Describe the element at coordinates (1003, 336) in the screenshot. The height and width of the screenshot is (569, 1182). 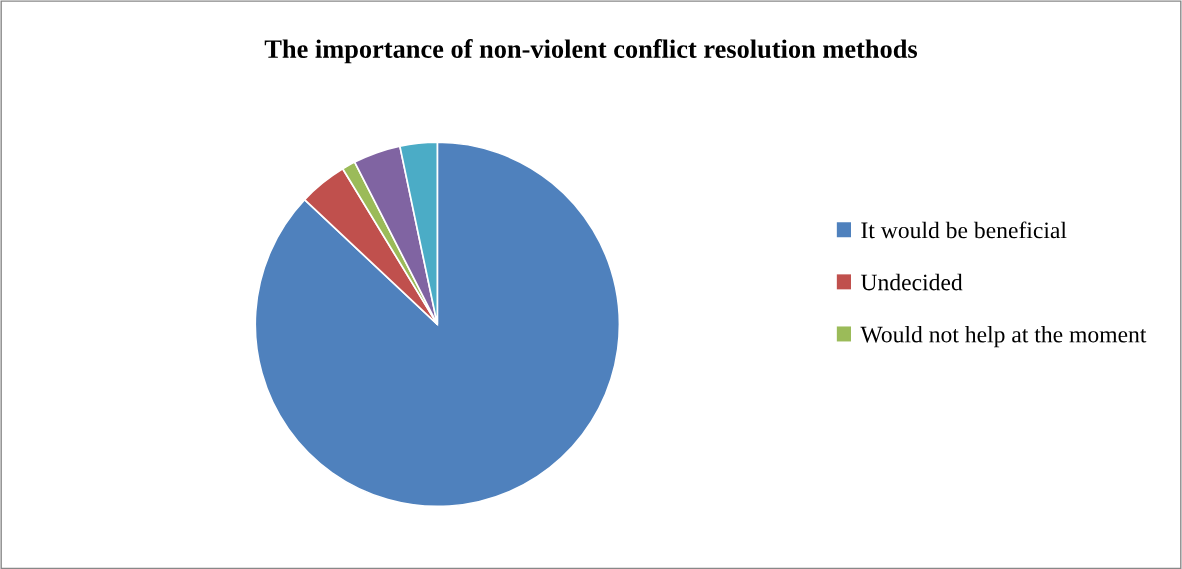
I see `legend-label: Would not help at the moment` at that location.